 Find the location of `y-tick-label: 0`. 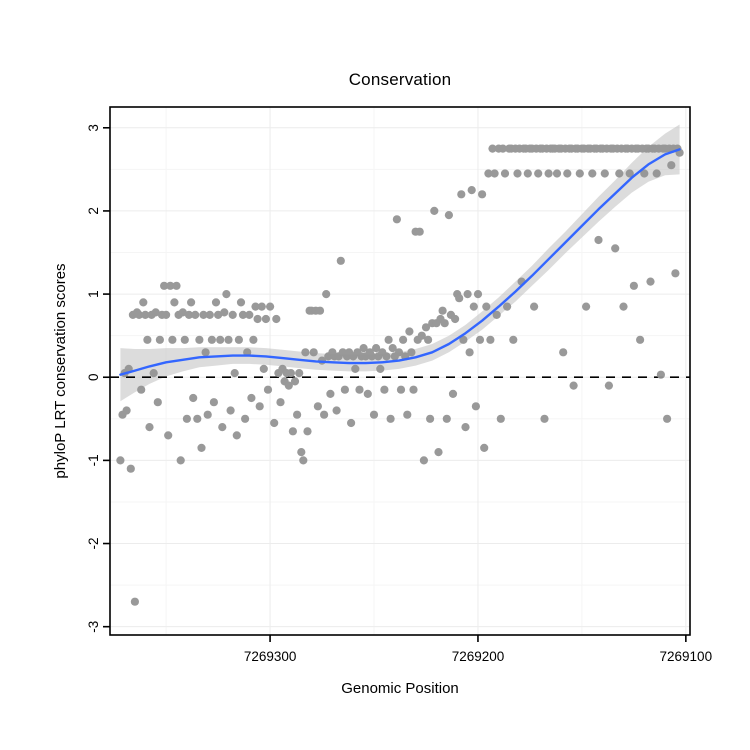

y-tick-label: 0 is located at coordinates (93, 377).